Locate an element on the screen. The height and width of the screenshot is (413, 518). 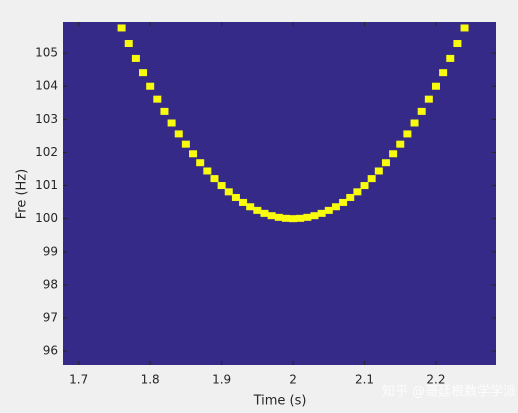
watermark: 知乎 @哥廷根数学学派 is located at coordinates (449, 392).